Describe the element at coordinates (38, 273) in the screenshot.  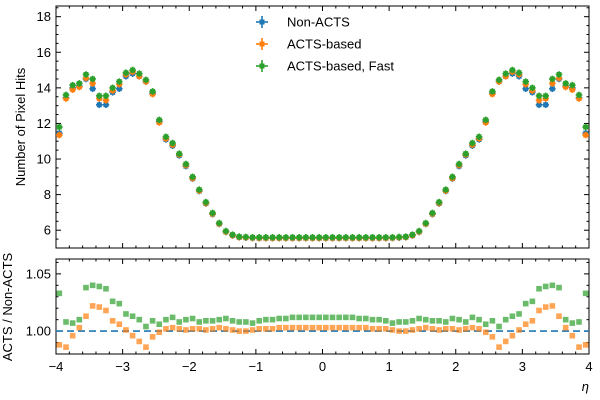
I see `ratio-y-tick-label: 1.05` at that location.